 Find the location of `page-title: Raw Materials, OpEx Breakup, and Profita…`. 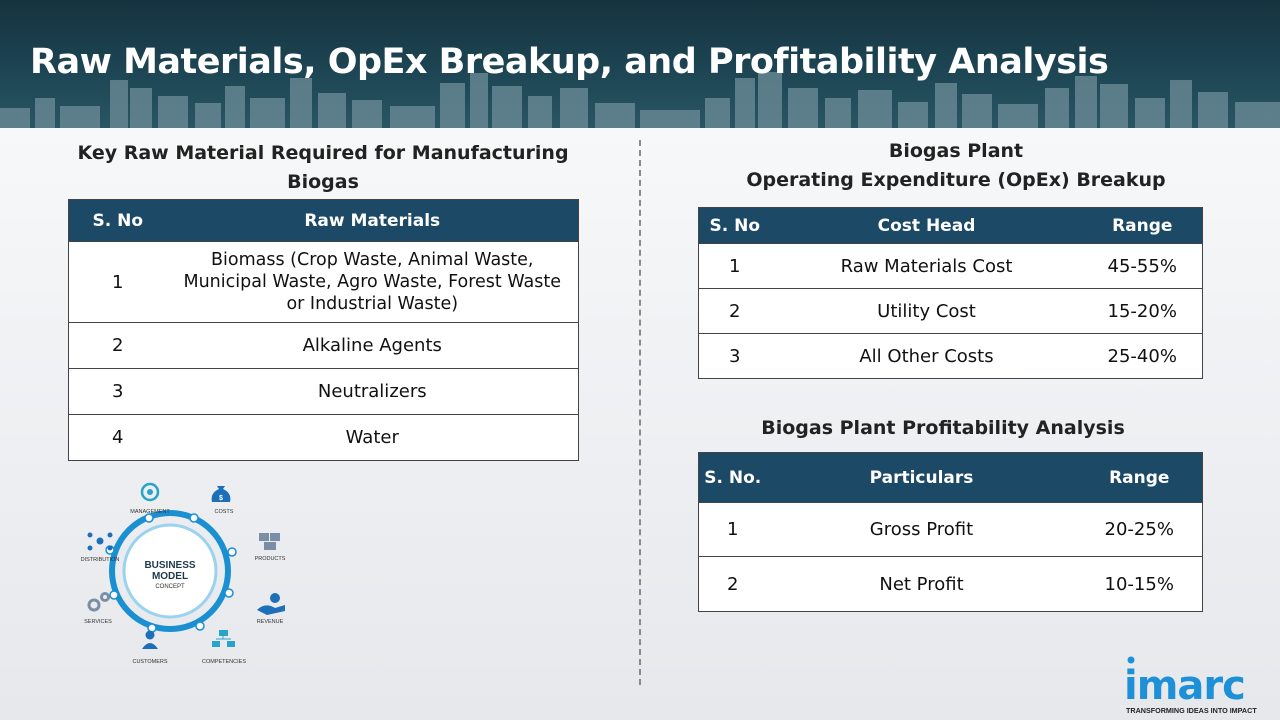

page-title: Raw Materials, OpEx Breakup, and Profita… is located at coordinates (569, 62).